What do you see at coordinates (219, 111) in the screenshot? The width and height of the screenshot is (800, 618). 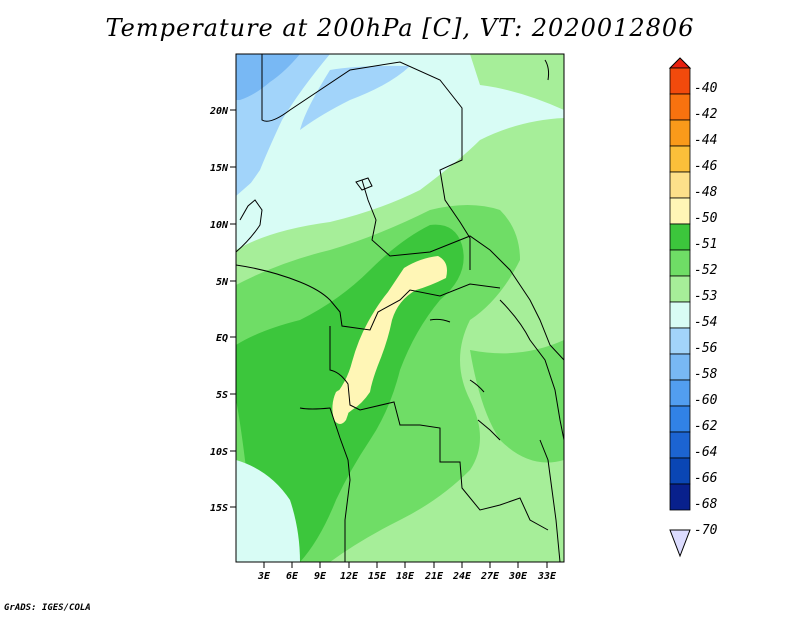 I see `lat-tick-label: 20N` at bounding box center [219, 111].